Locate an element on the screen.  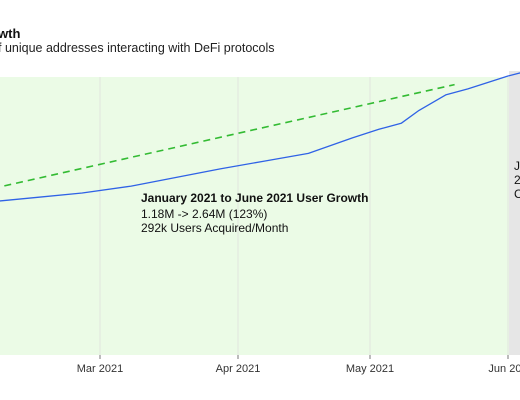
side-annotation: J 2 C is located at coordinates (517, 180).